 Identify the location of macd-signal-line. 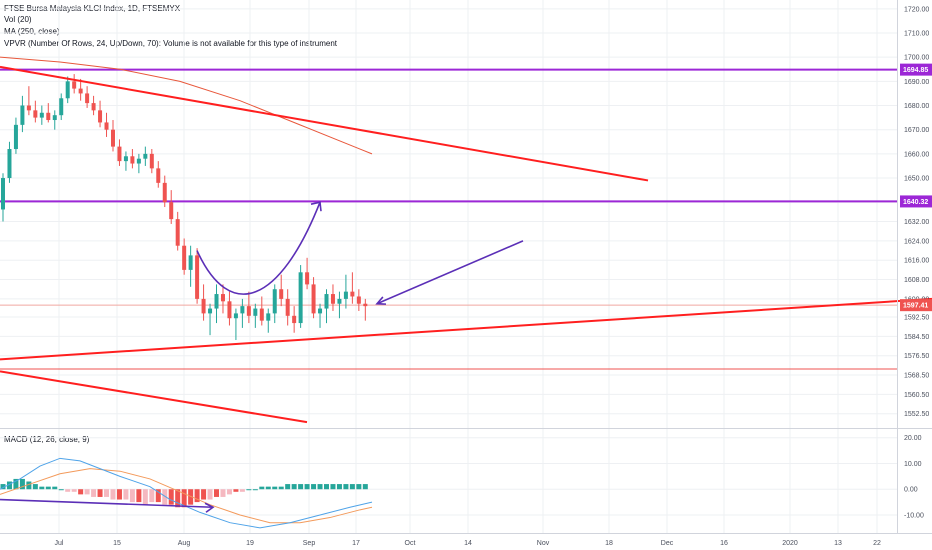
(186, 496).